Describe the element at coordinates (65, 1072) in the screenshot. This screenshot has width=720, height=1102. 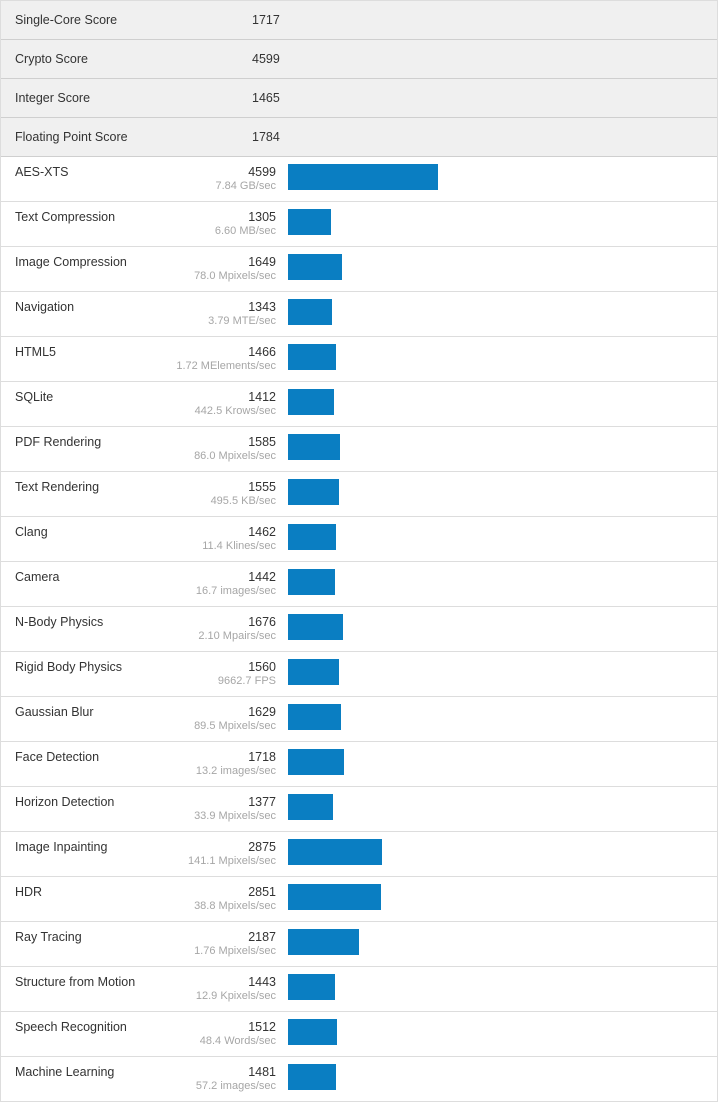
I see `benchmark-name: Machine Learning` at that location.